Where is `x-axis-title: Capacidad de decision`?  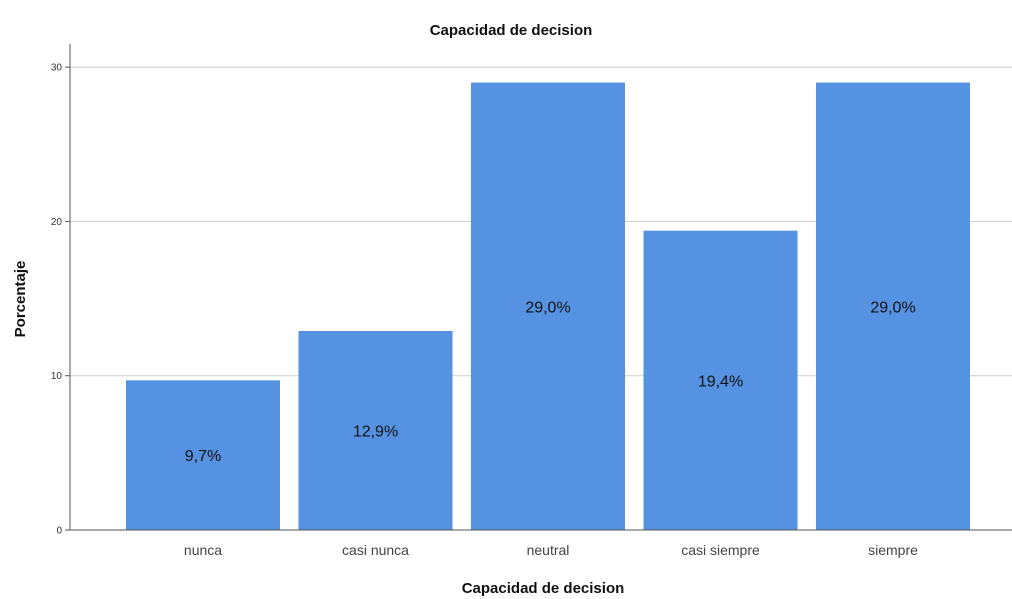 x-axis-title: Capacidad de decision is located at coordinates (543, 588).